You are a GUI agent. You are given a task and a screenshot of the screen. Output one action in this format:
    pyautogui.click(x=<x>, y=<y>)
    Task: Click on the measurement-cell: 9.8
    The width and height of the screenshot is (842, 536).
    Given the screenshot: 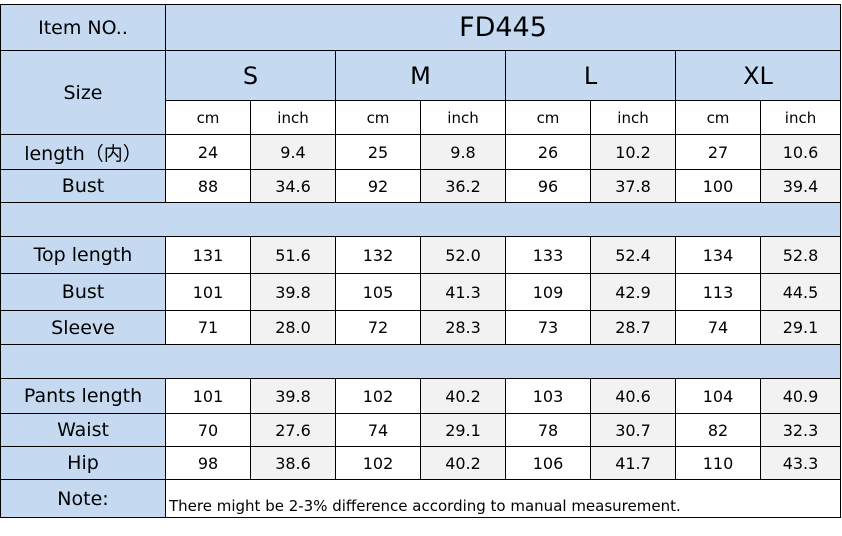 What is the action you would take?
    pyautogui.click(x=463, y=152)
    